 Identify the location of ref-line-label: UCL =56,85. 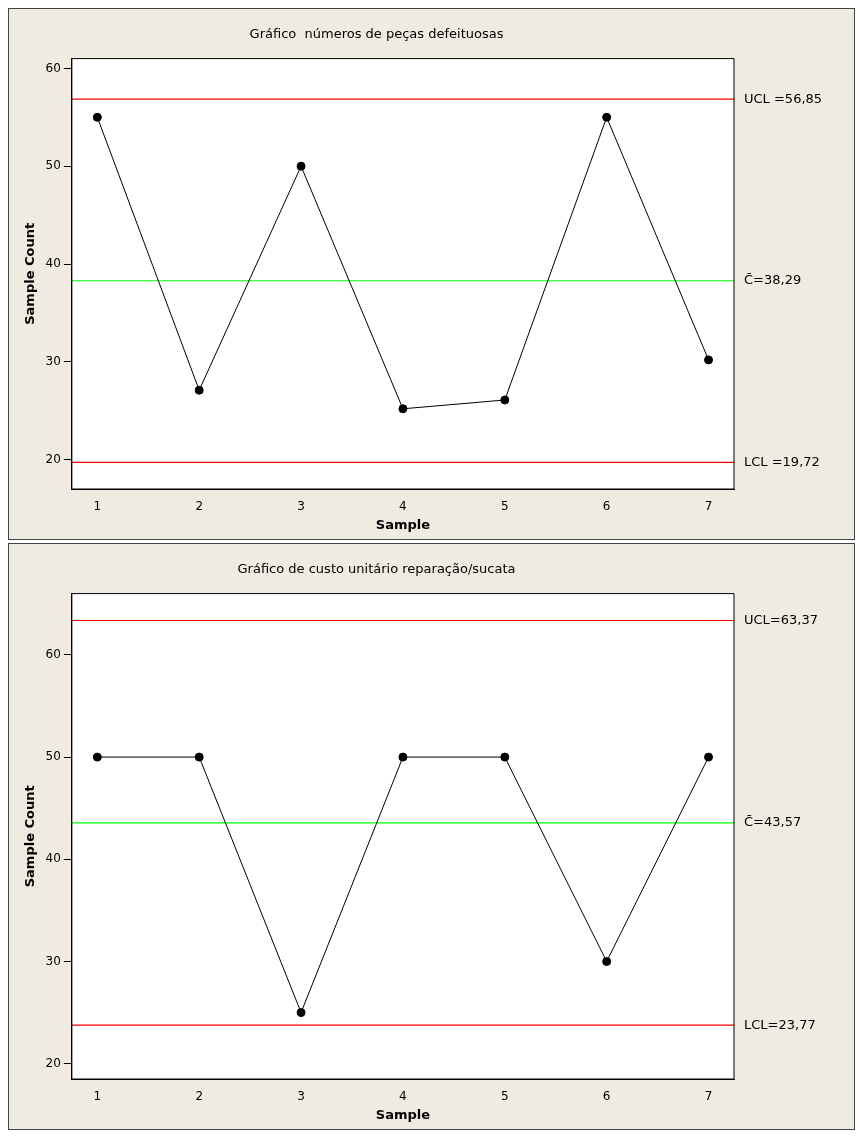
(783, 98).